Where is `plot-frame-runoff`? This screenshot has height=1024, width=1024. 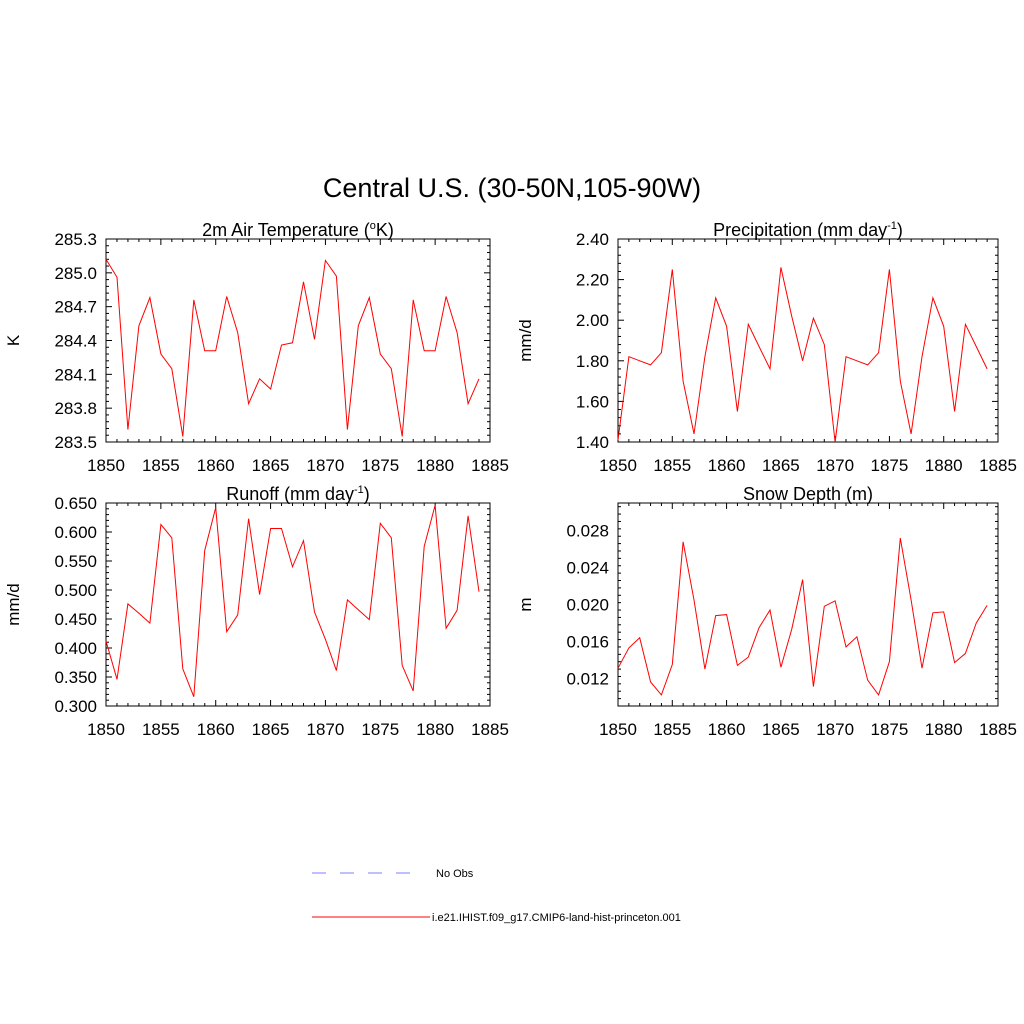 plot-frame-runoff is located at coordinates (298, 604).